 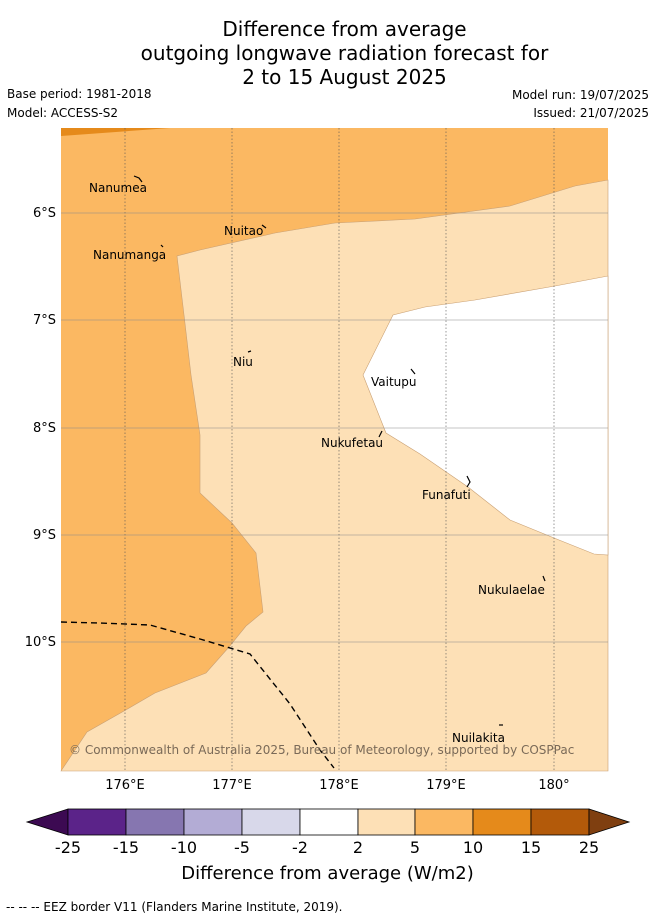 What do you see at coordinates (44, 213) in the screenshot?
I see `lat-label-6s: 6°S` at bounding box center [44, 213].